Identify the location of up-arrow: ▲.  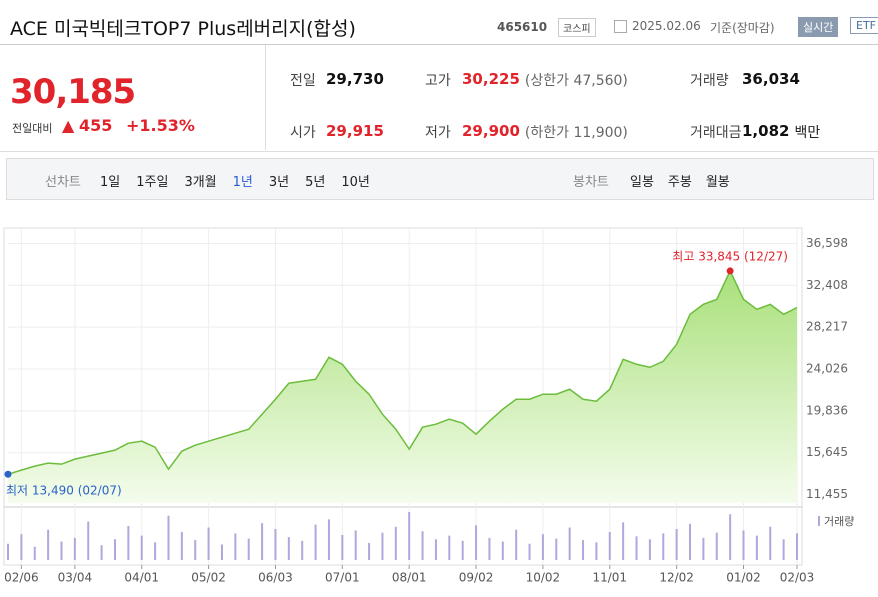
(68, 125).